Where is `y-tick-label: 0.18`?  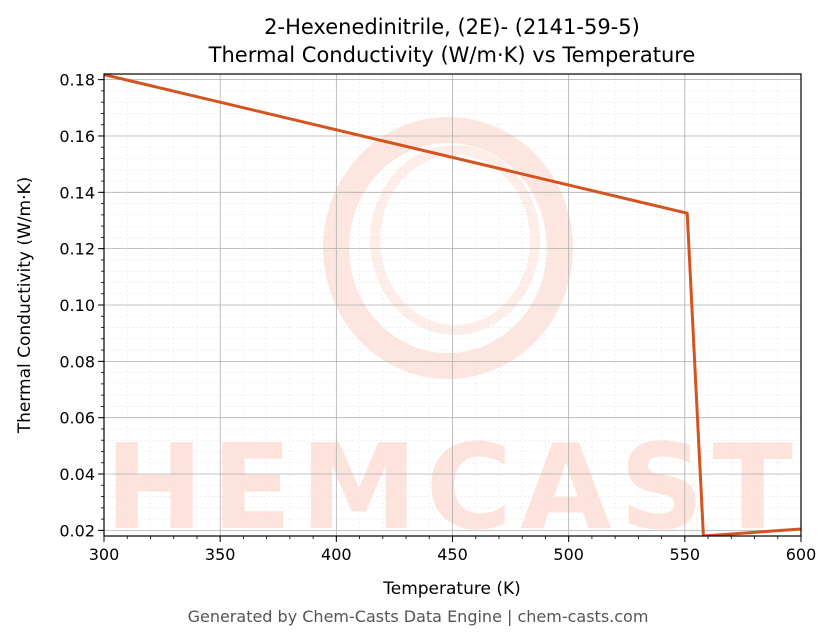
y-tick-label: 0.18 is located at coordinates (77, 80).